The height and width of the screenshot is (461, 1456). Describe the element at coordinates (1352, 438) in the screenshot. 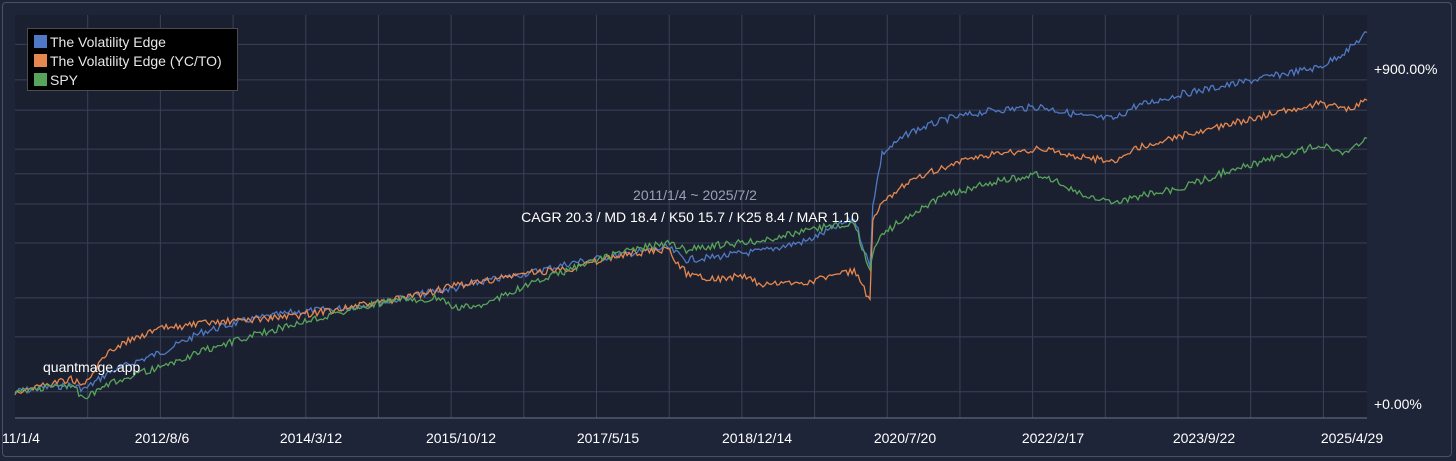

I see `x-tick-label: 2025/4/29` at that location.